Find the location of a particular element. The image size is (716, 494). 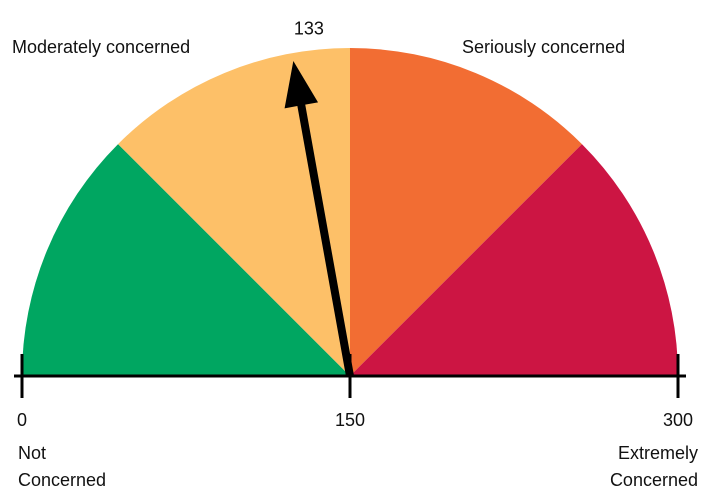

tick-label: 0 is located at coordinates (22, 420).